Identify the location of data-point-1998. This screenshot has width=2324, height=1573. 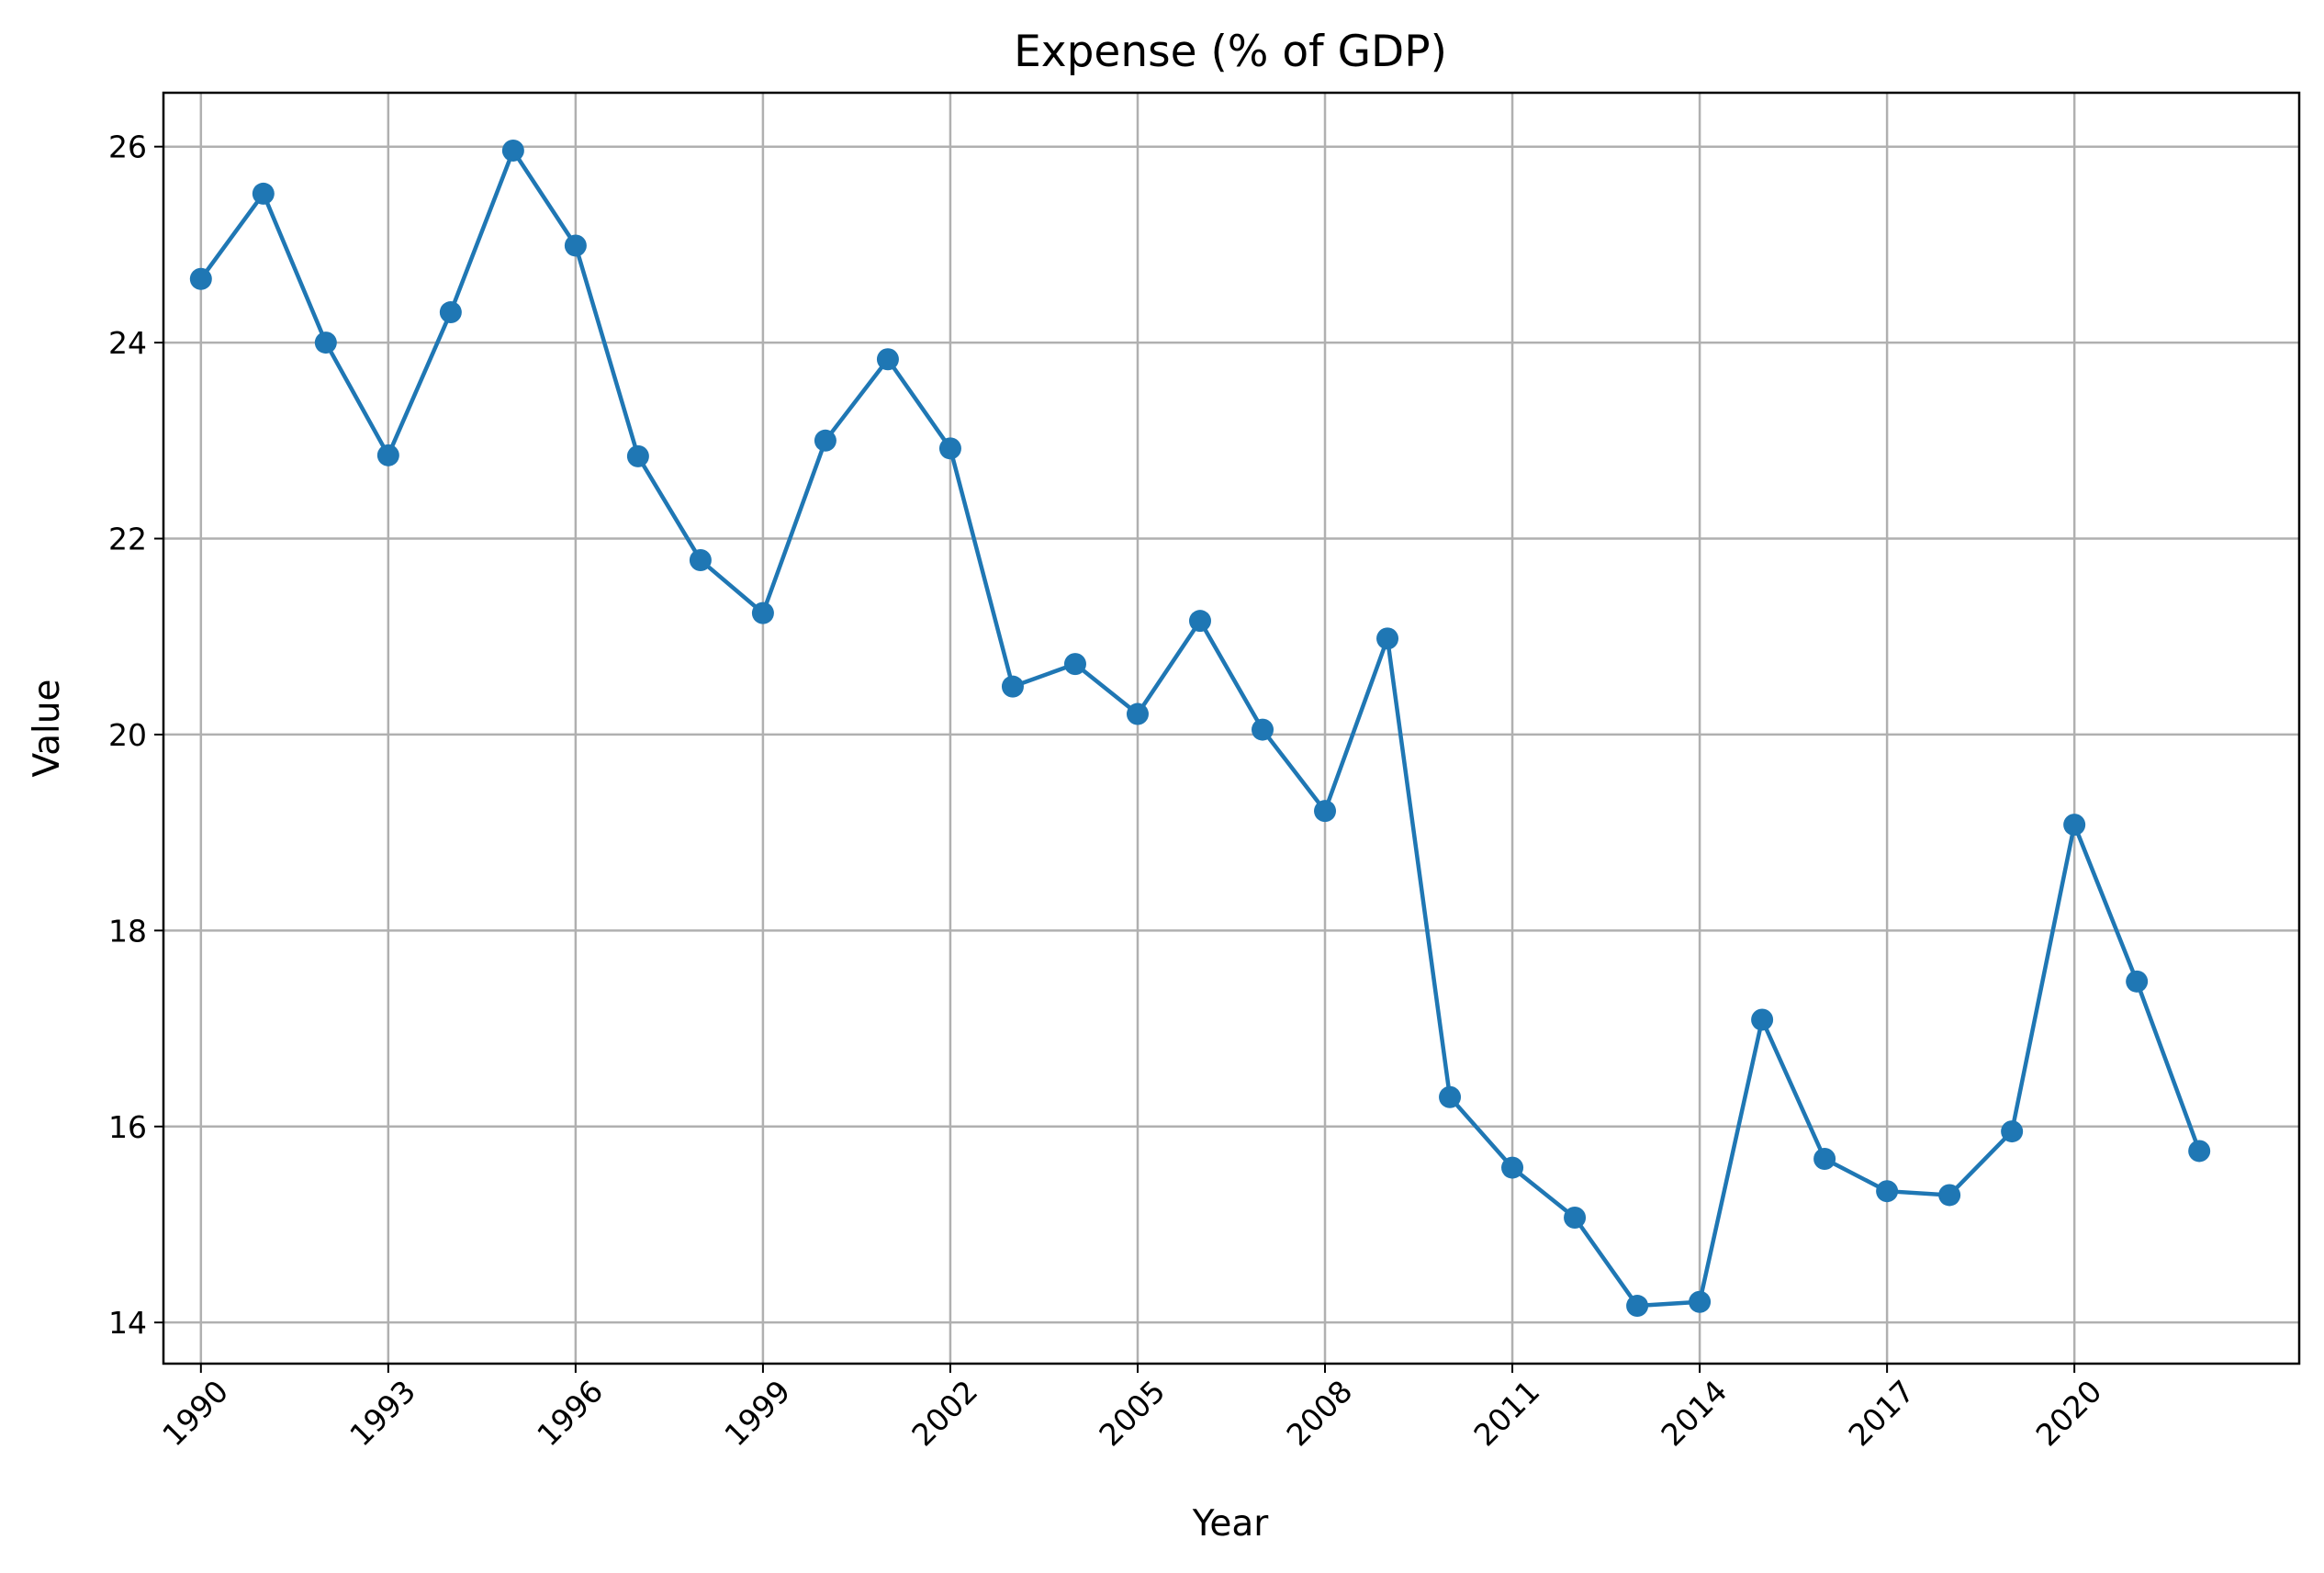
(701, 560).